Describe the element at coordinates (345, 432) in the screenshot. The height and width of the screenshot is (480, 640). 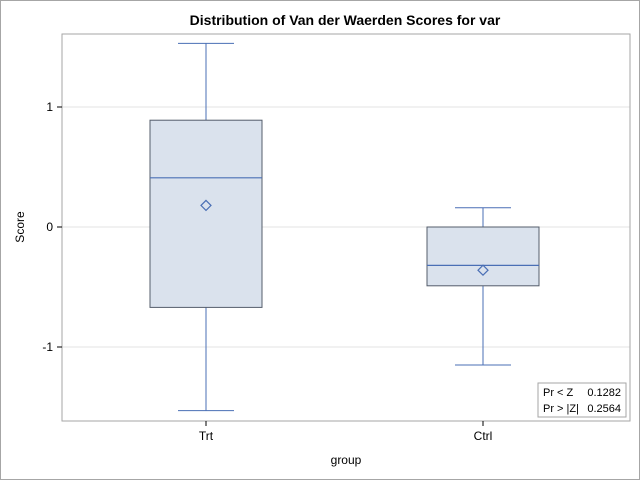
I see `x-axis-ticks: Trt Ctrl` at that location.